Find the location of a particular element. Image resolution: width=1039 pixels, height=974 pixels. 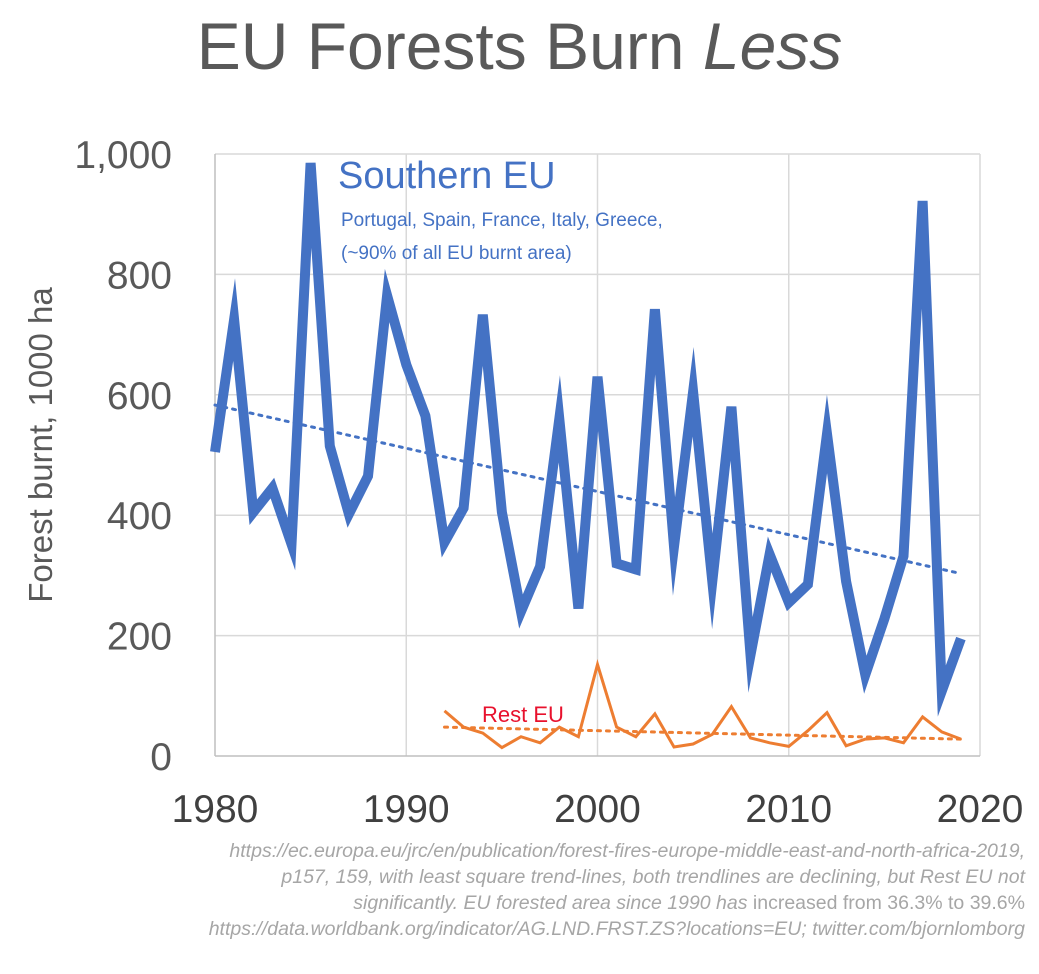

y-axis-tick-labels: 0 200 400 600 800 1,000 is located at coordinates (123, 456).